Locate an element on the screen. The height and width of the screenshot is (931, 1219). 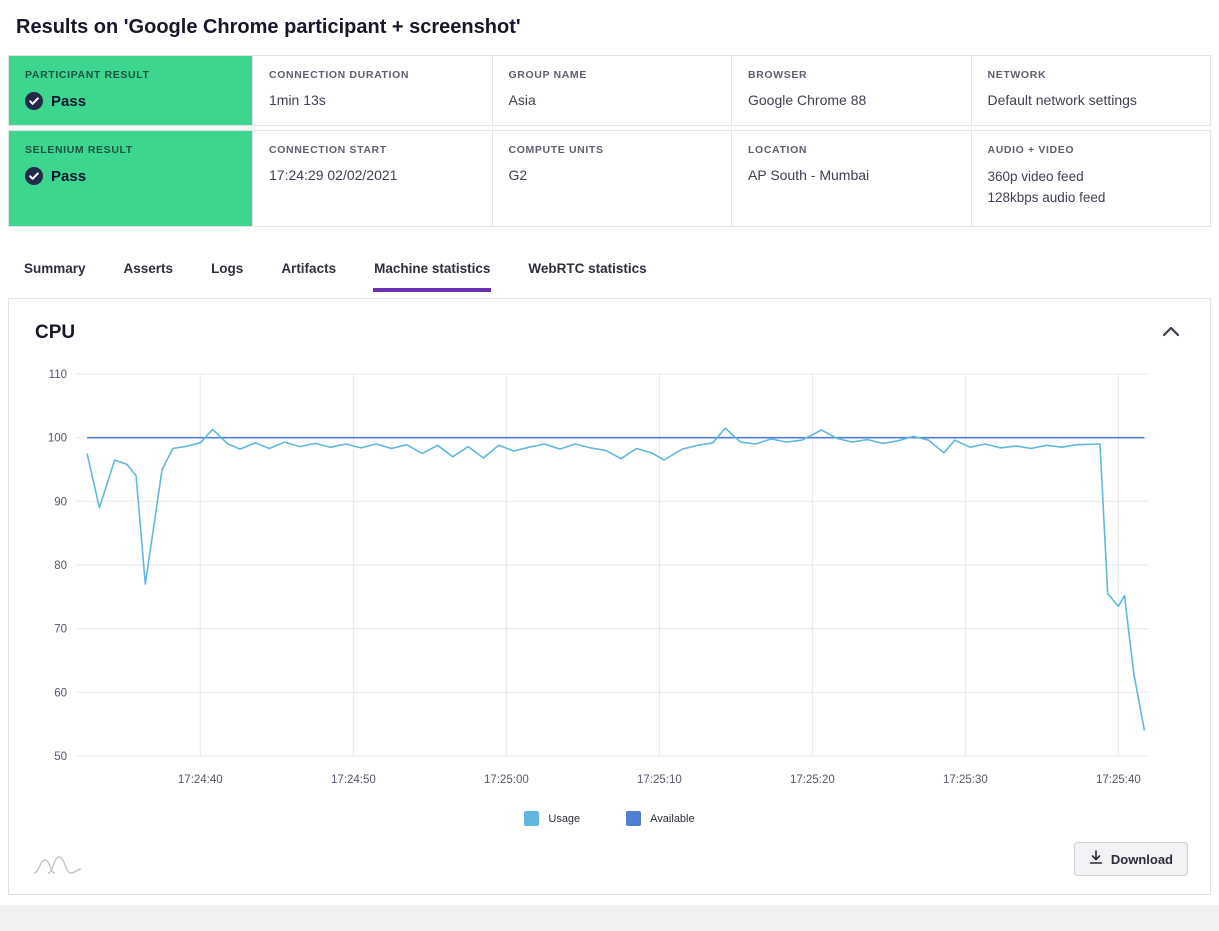
svg-text: 60 is located at coordinates (60, 693).